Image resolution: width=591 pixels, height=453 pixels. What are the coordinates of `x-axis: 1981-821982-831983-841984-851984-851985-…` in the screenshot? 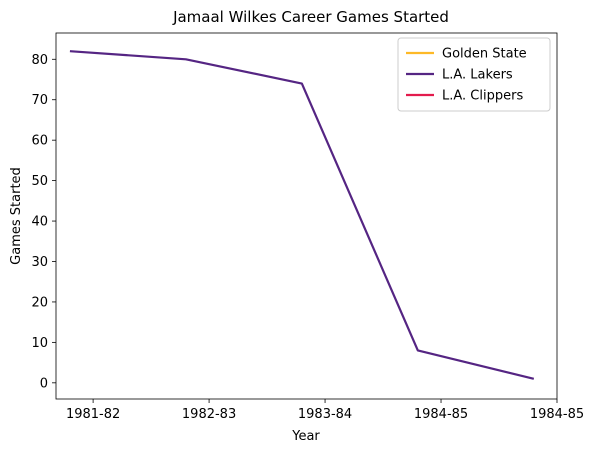 It's located at (325, 410).